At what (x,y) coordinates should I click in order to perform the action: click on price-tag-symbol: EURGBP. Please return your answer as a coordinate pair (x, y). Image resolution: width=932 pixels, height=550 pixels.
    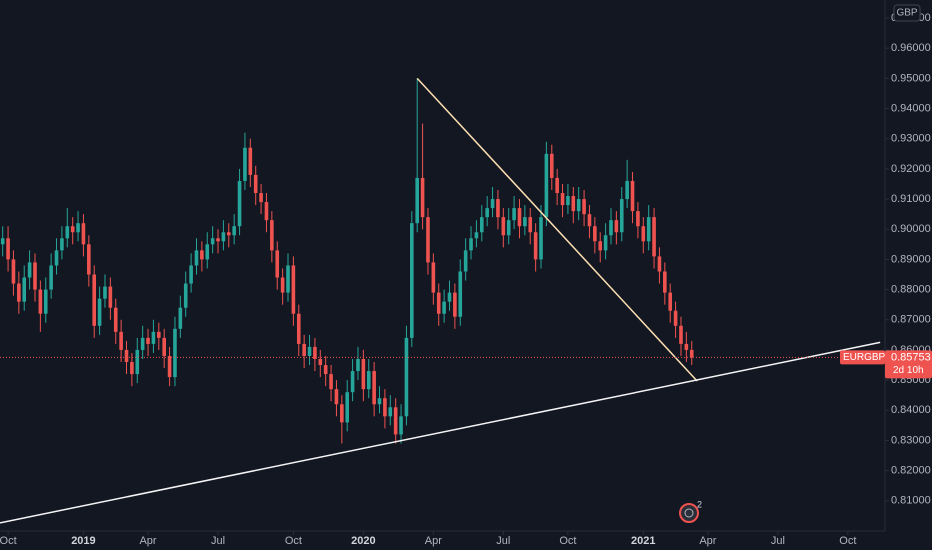
    Looking at the image, I should click on (864, 357).